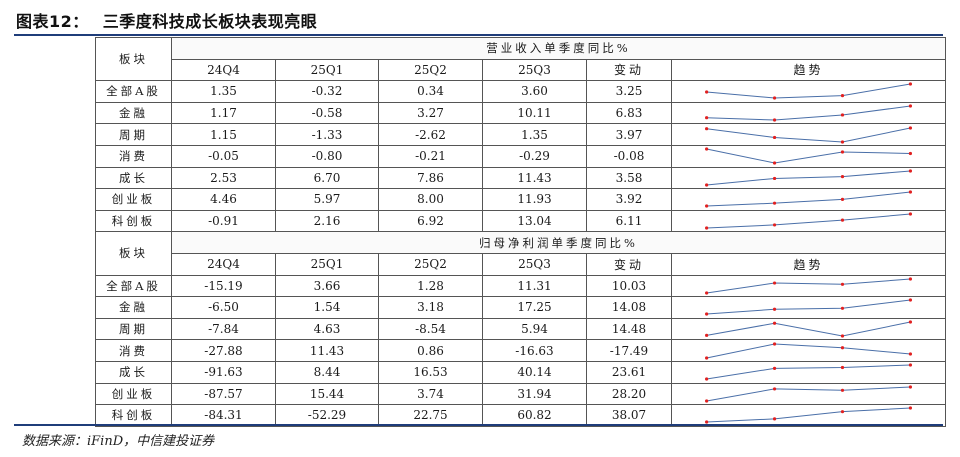  What do you see at coordinates (534, 394) in the screenshot?
I see `value-cell: 31.94` at bounding box center [534, 394].